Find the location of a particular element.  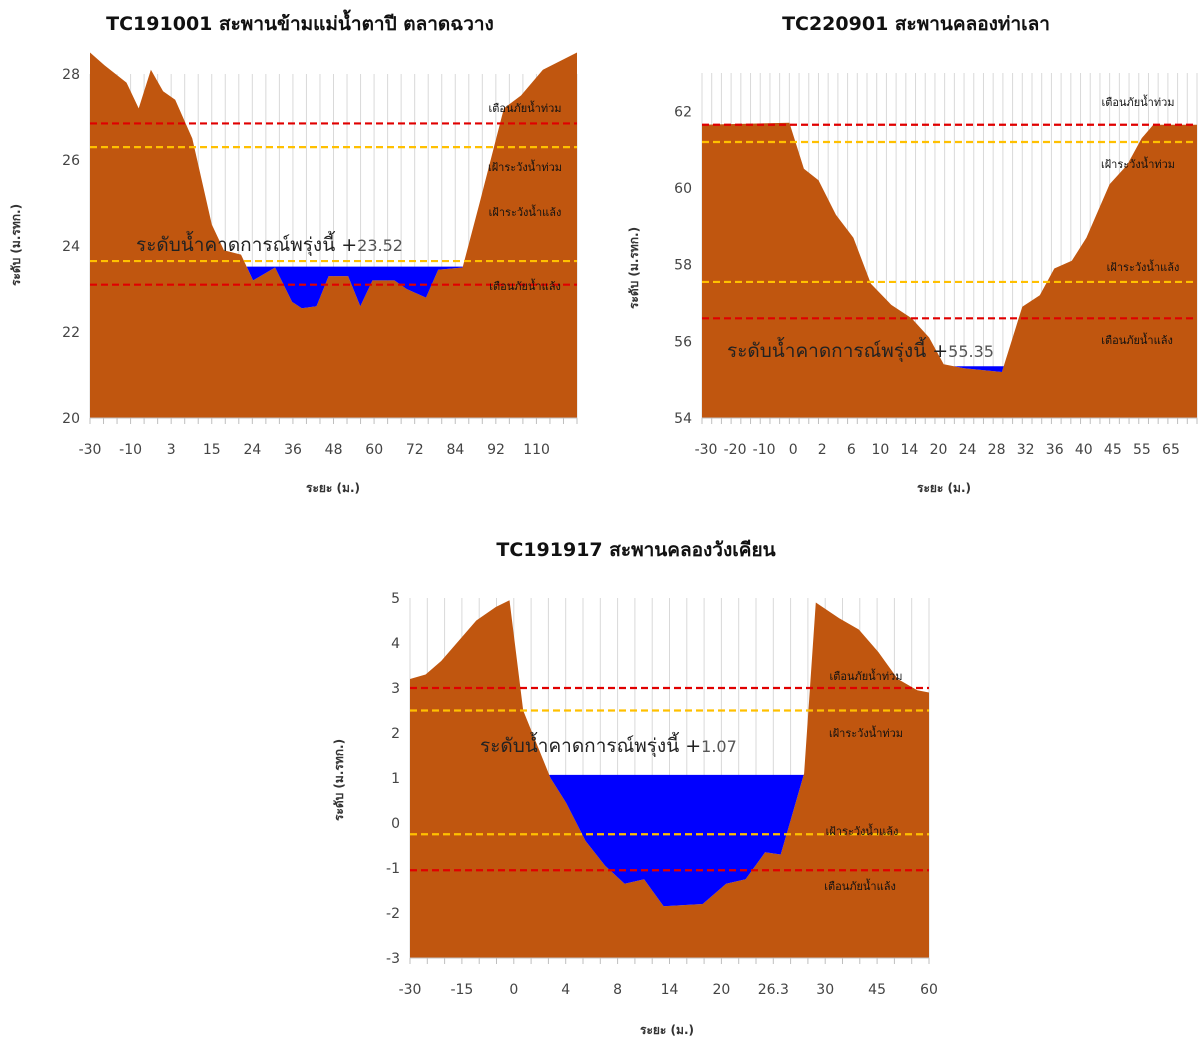

forecast-annotation: ระดับน้ำคาดการณ์พรุ่งนี้ +1.07 is located at coordinates (608, 745).